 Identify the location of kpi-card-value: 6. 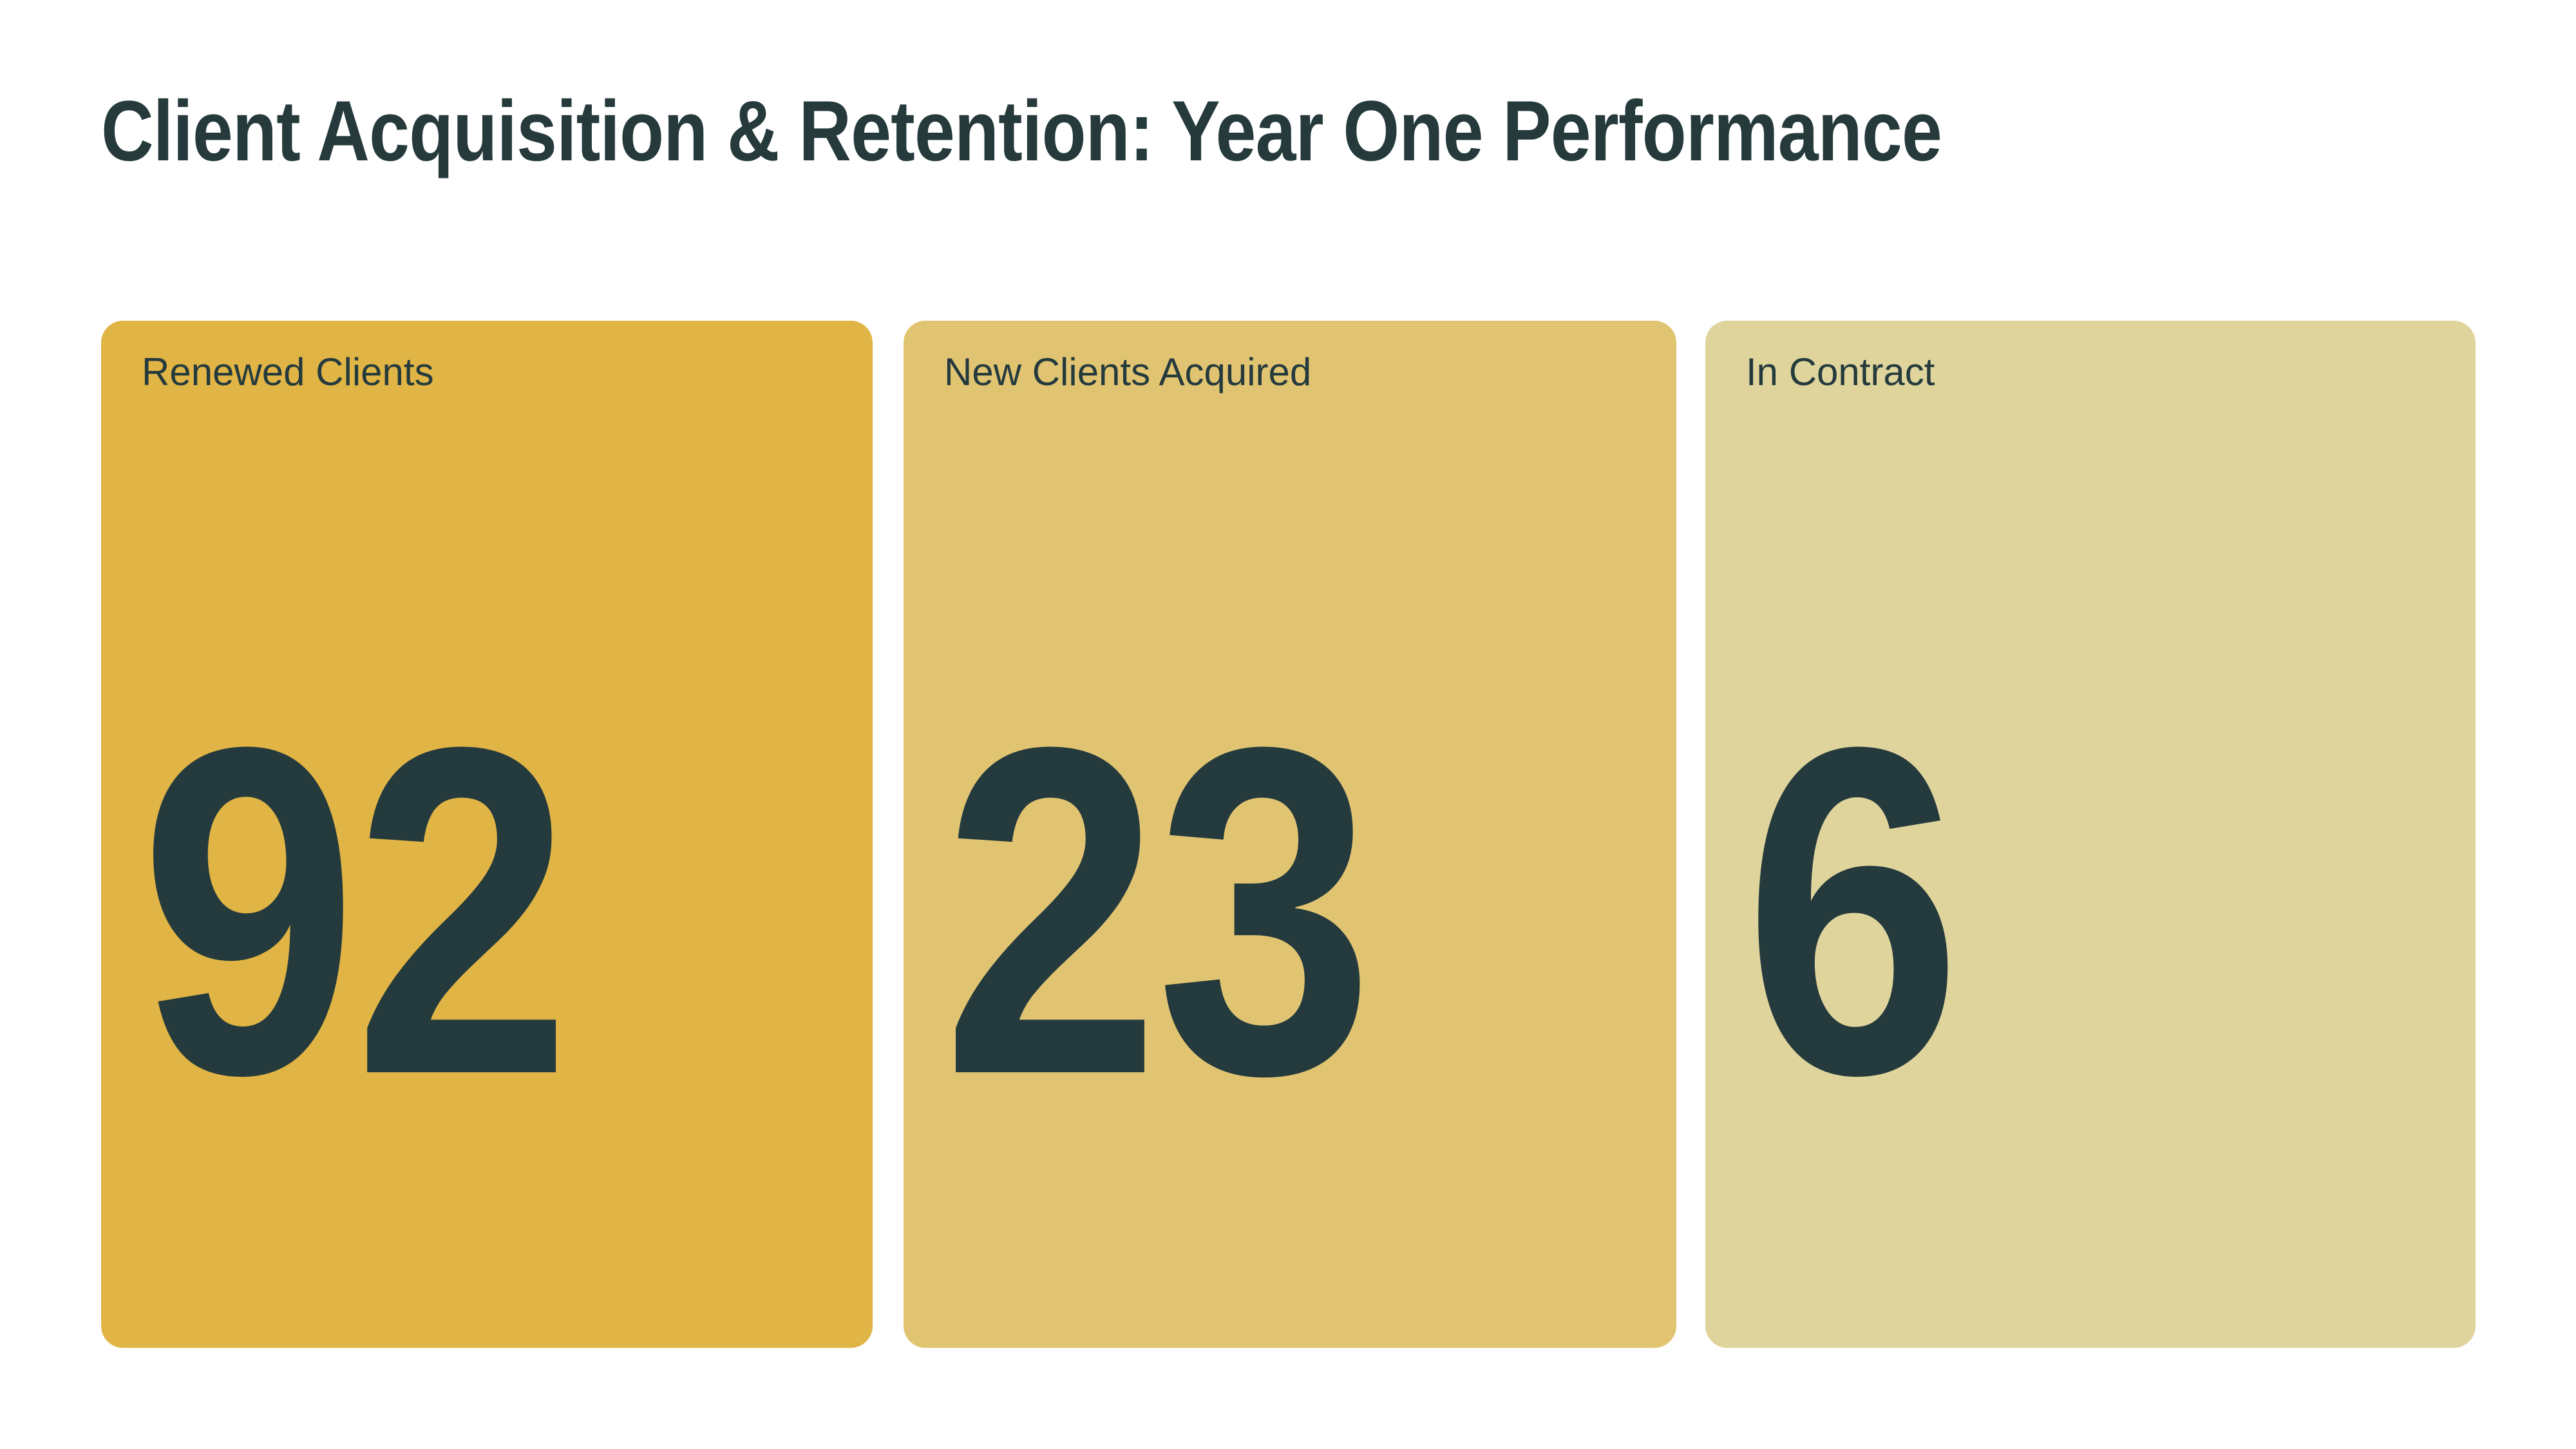
(1853, 911).